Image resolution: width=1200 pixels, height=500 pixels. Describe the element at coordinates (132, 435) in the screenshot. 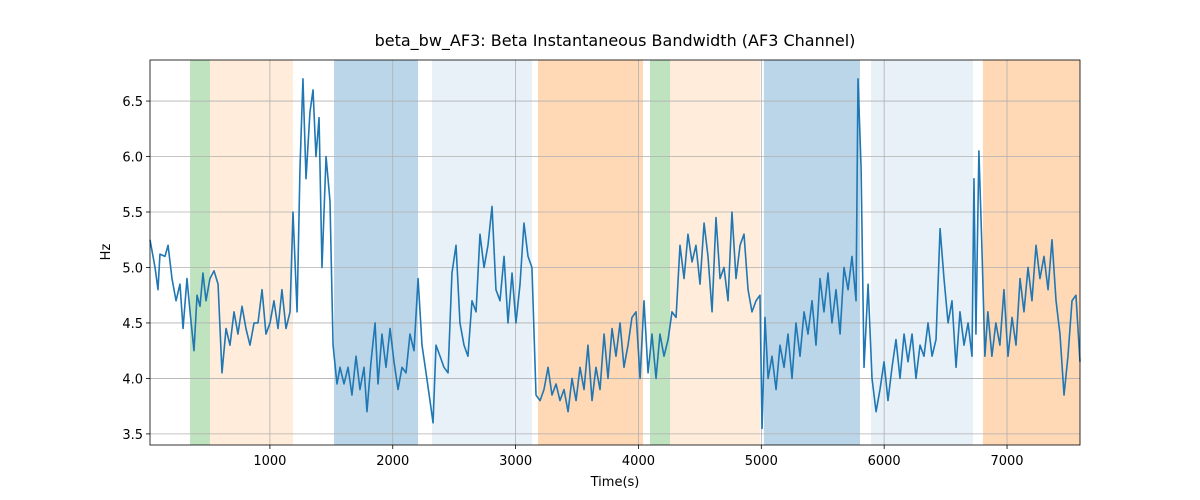

I see `y-tick-label: 3.5` at that location.